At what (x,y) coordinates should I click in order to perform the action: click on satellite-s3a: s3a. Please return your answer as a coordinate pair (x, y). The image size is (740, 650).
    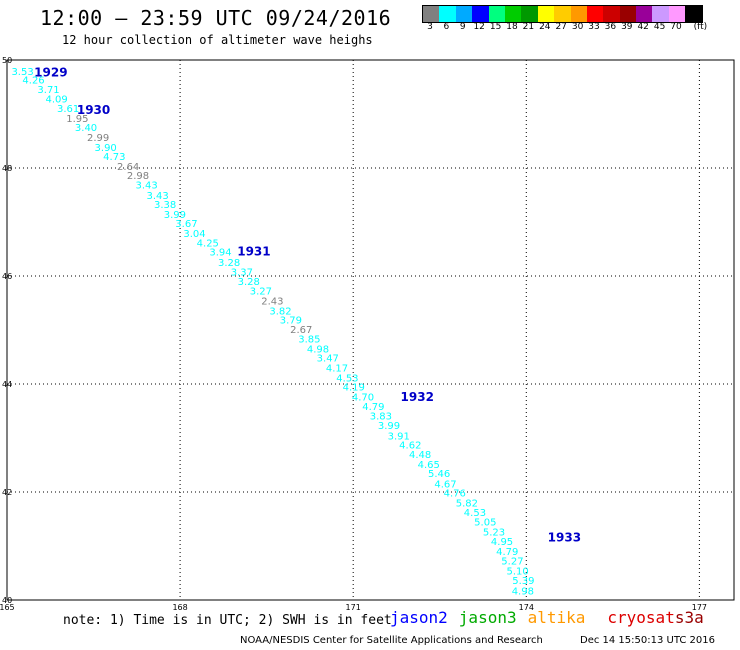
    Looking at the image, I should click on (689, 617).